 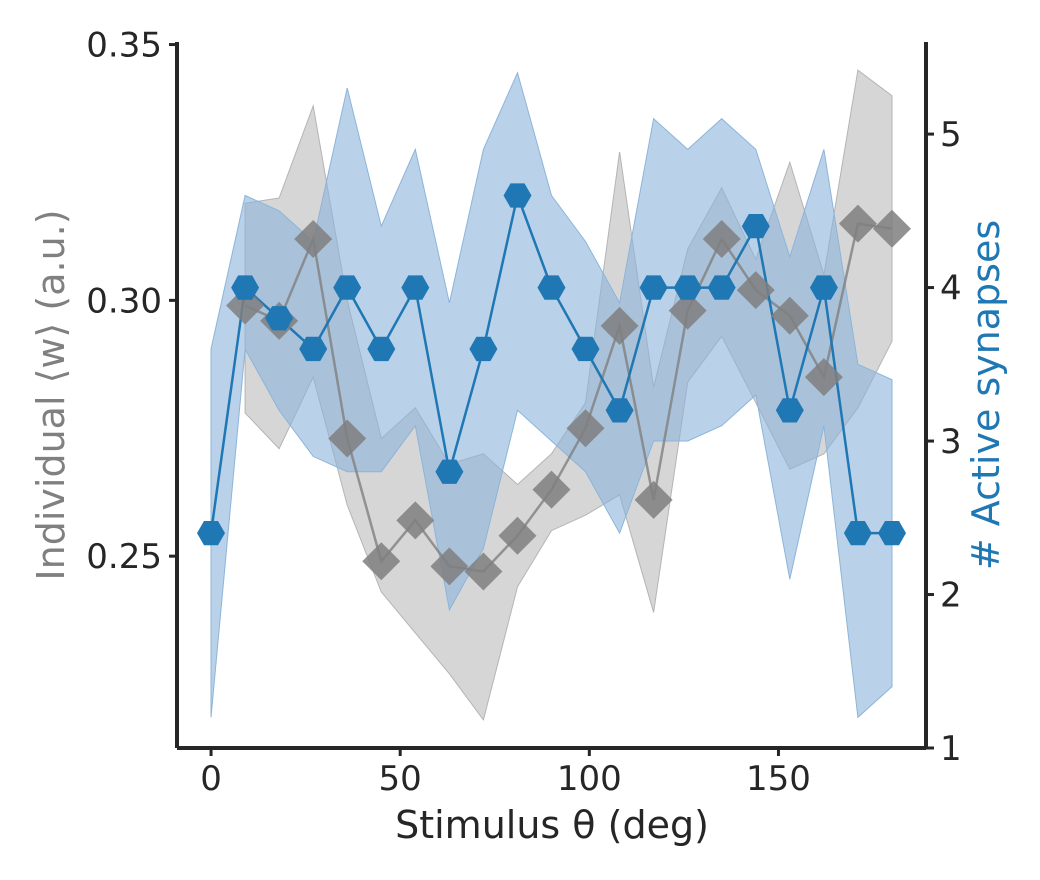 I want to click on right-y-tick-label: 5, so click(x=951, y=135).